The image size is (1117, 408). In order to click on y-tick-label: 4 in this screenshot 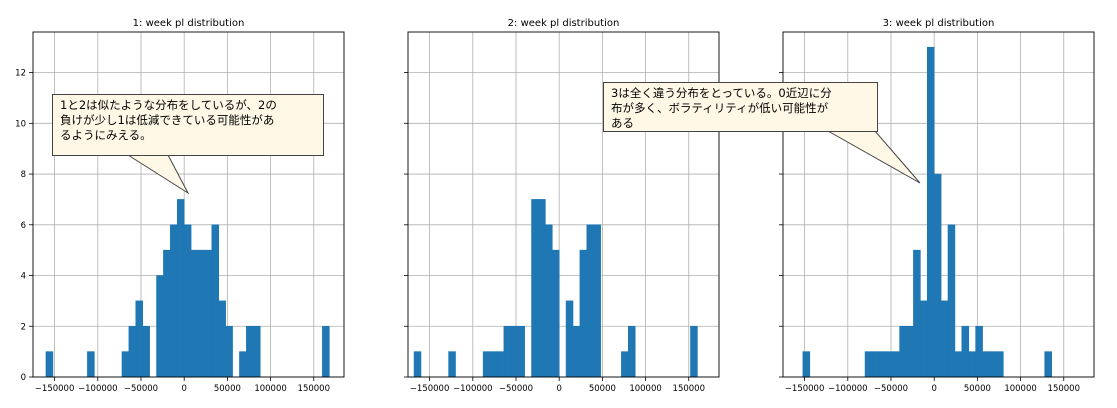, I will do `click(23, 277)`.